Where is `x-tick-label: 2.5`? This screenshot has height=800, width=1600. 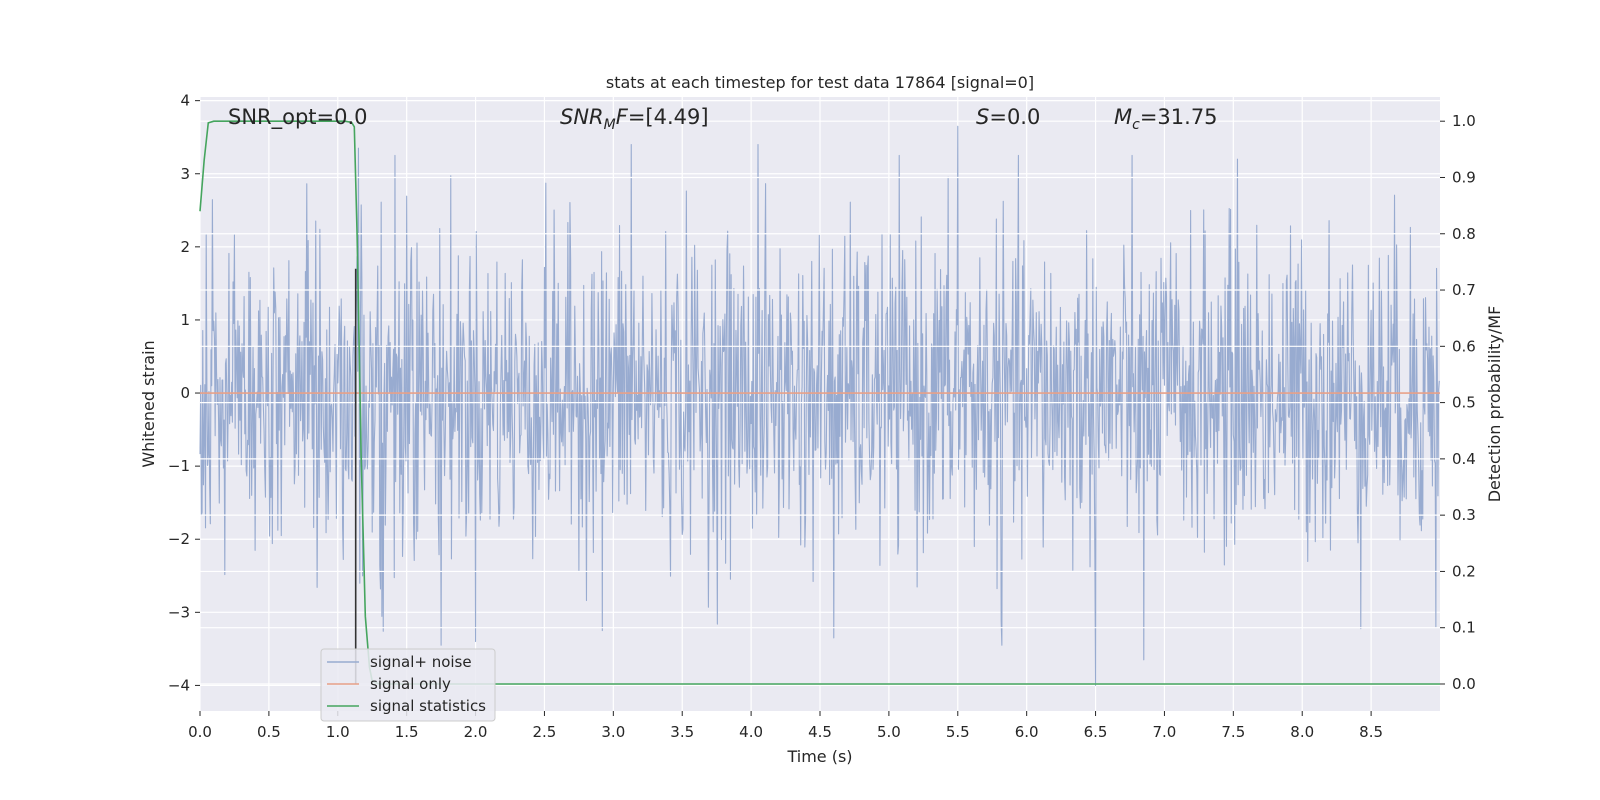
x-tick-label: 2.5 is located at coordinates (545, 732).